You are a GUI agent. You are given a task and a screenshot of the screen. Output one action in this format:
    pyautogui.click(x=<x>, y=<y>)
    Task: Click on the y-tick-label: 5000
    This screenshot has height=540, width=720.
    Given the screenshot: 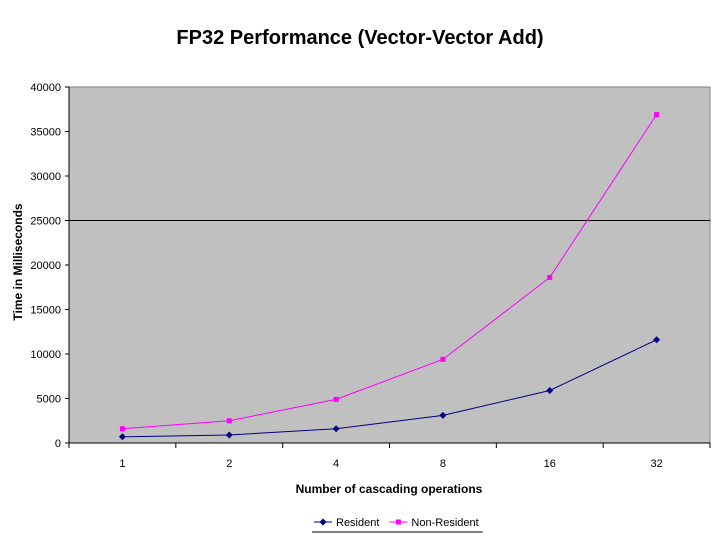 What is the action you would take?
    pyautogui.click(x=49, y=400)
    